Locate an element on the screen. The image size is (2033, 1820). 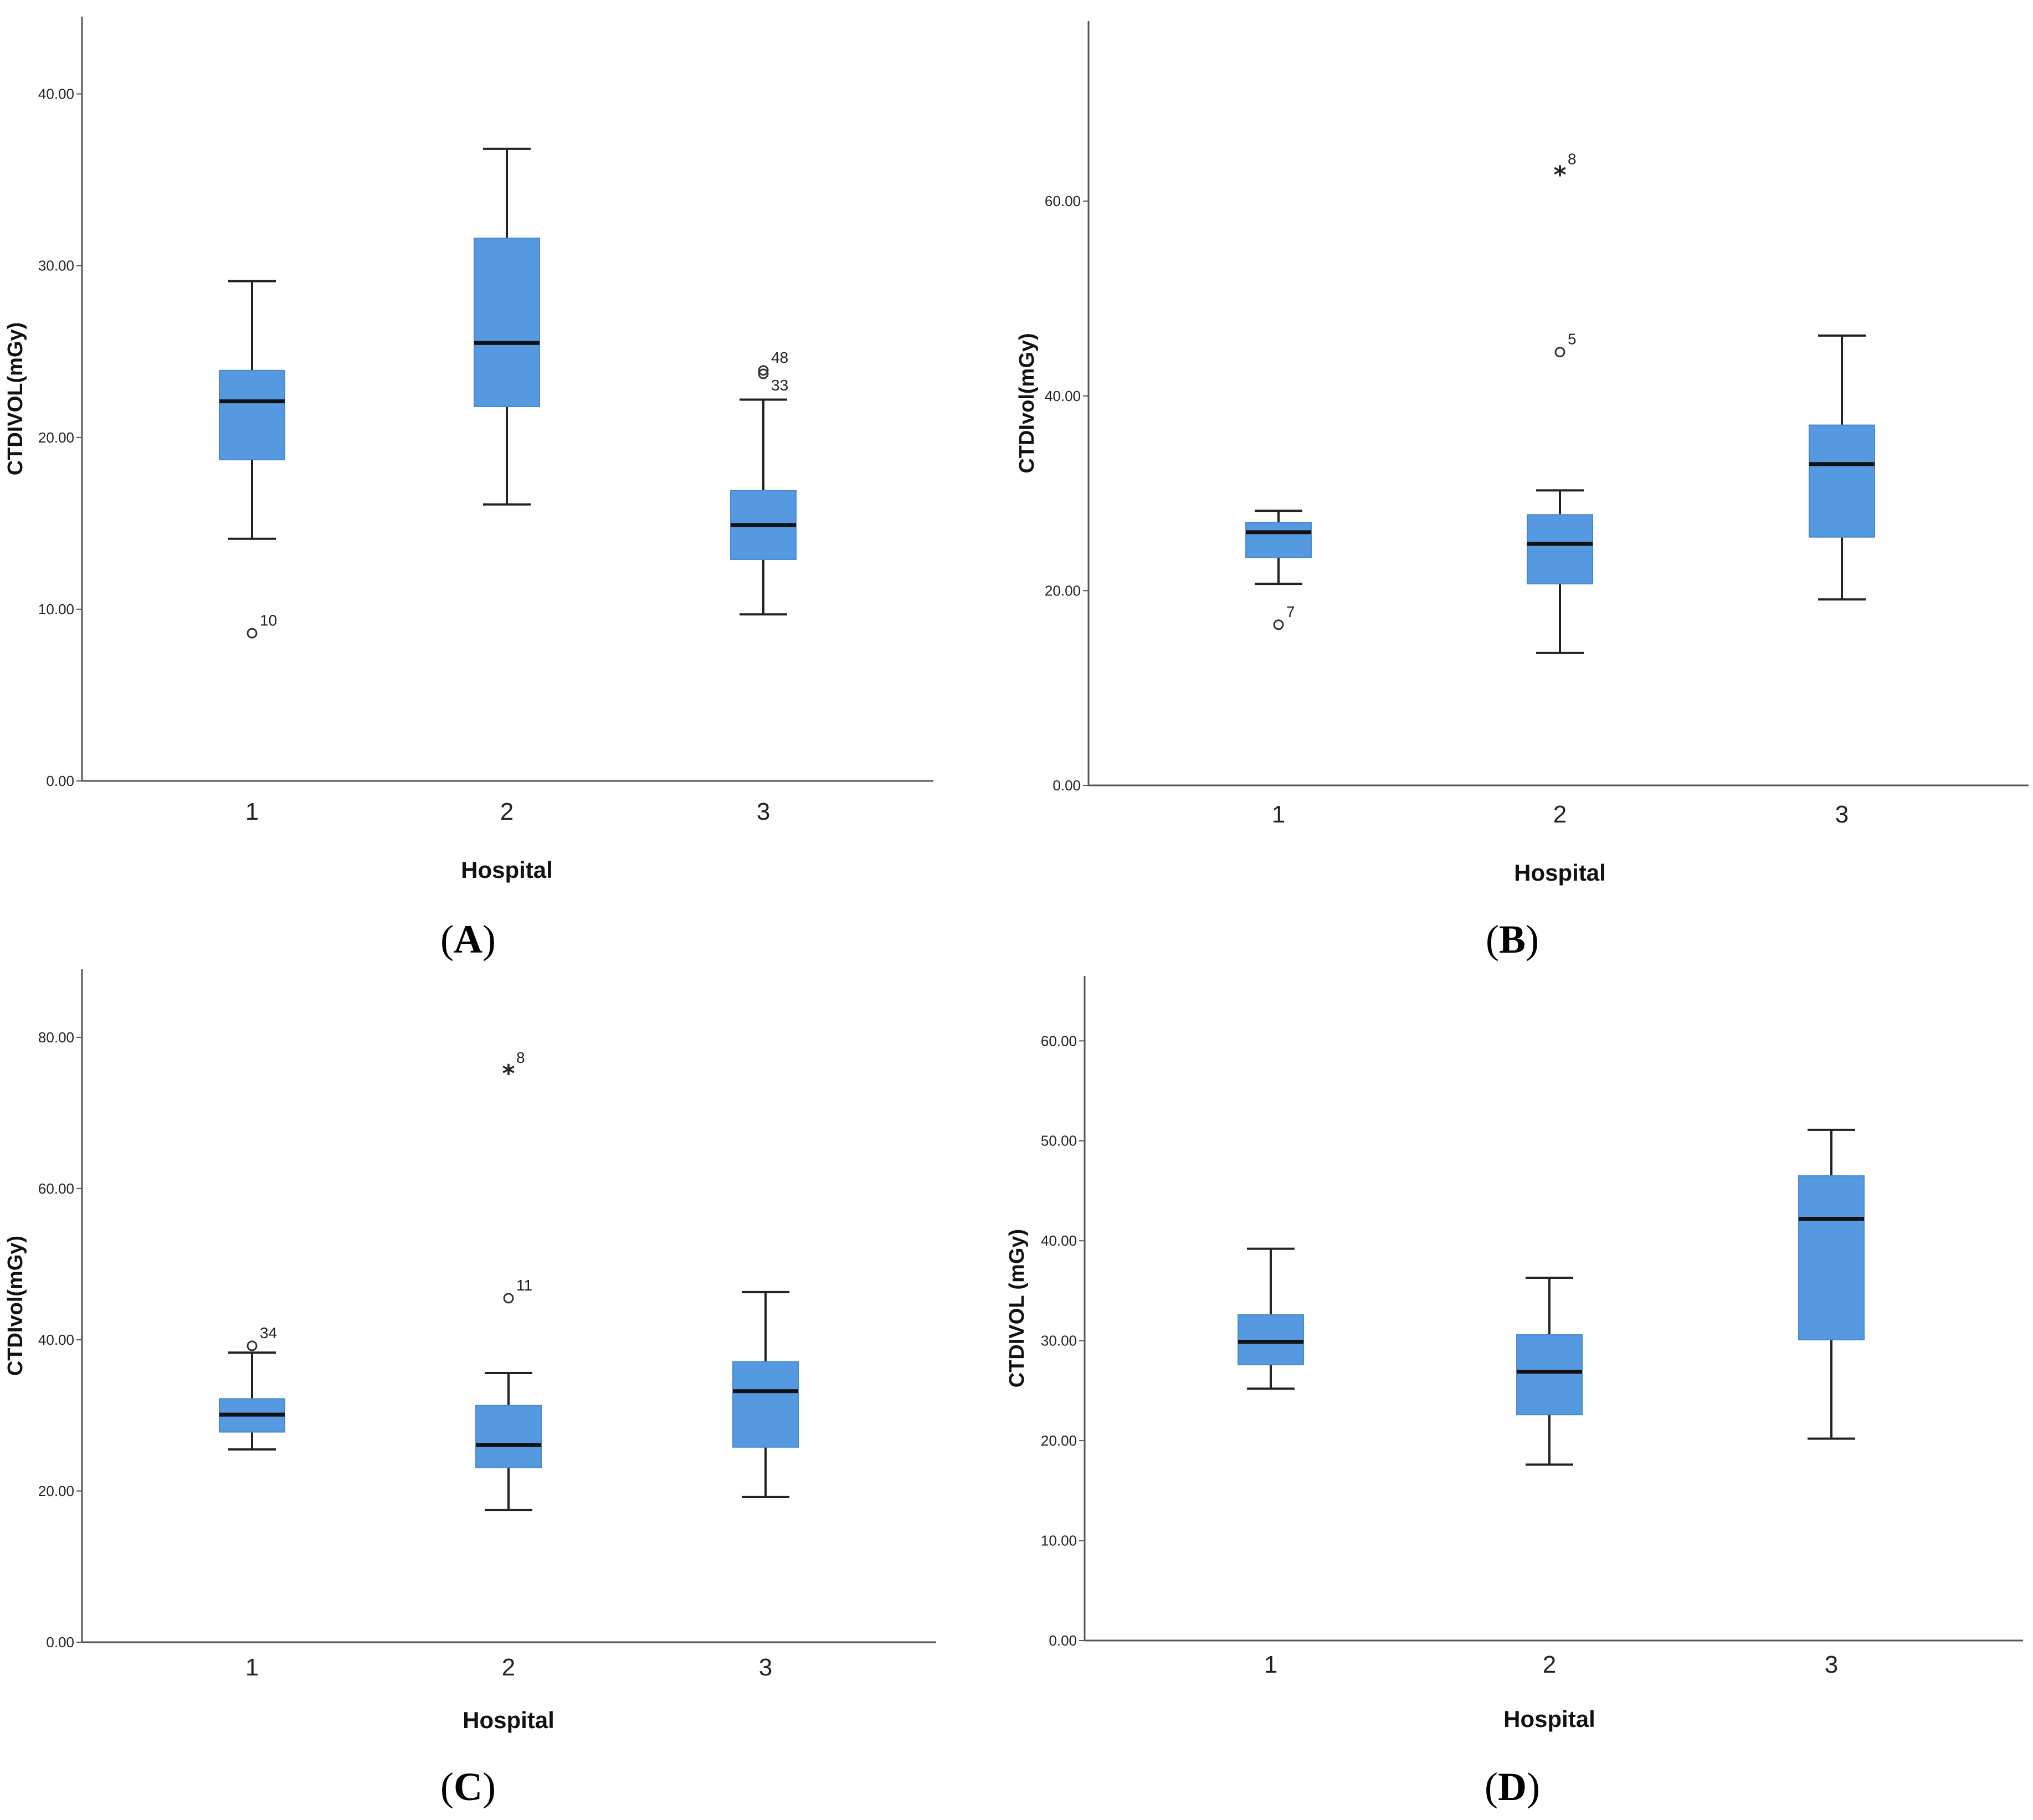
box-group-hospital-3: 48 33 is located at coordinates (763, 482).